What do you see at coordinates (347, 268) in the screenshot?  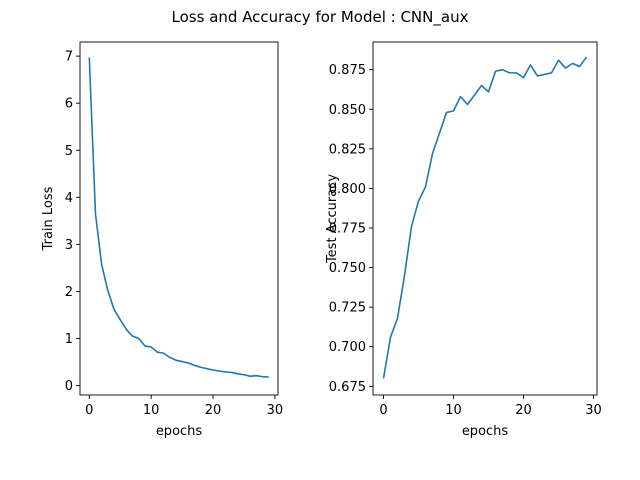 I see `accuracy-y-tick-label: 0.750` at bounding box center [347, 268].